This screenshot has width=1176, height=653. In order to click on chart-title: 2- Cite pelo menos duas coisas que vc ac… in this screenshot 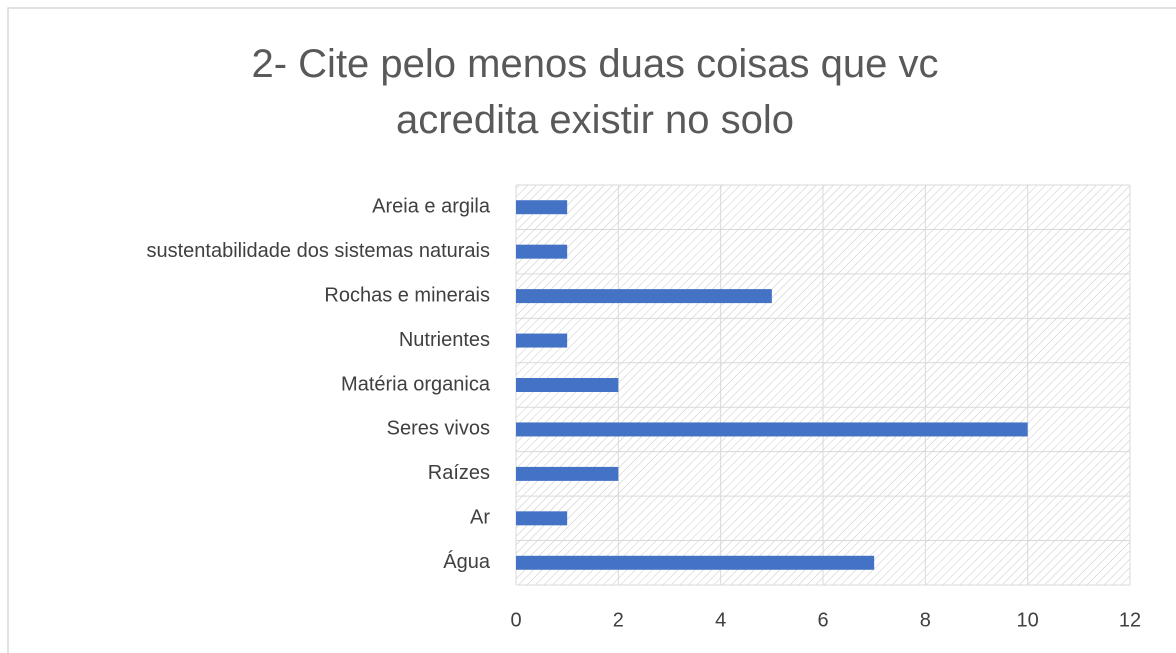, I will do `click(595, 92)`.